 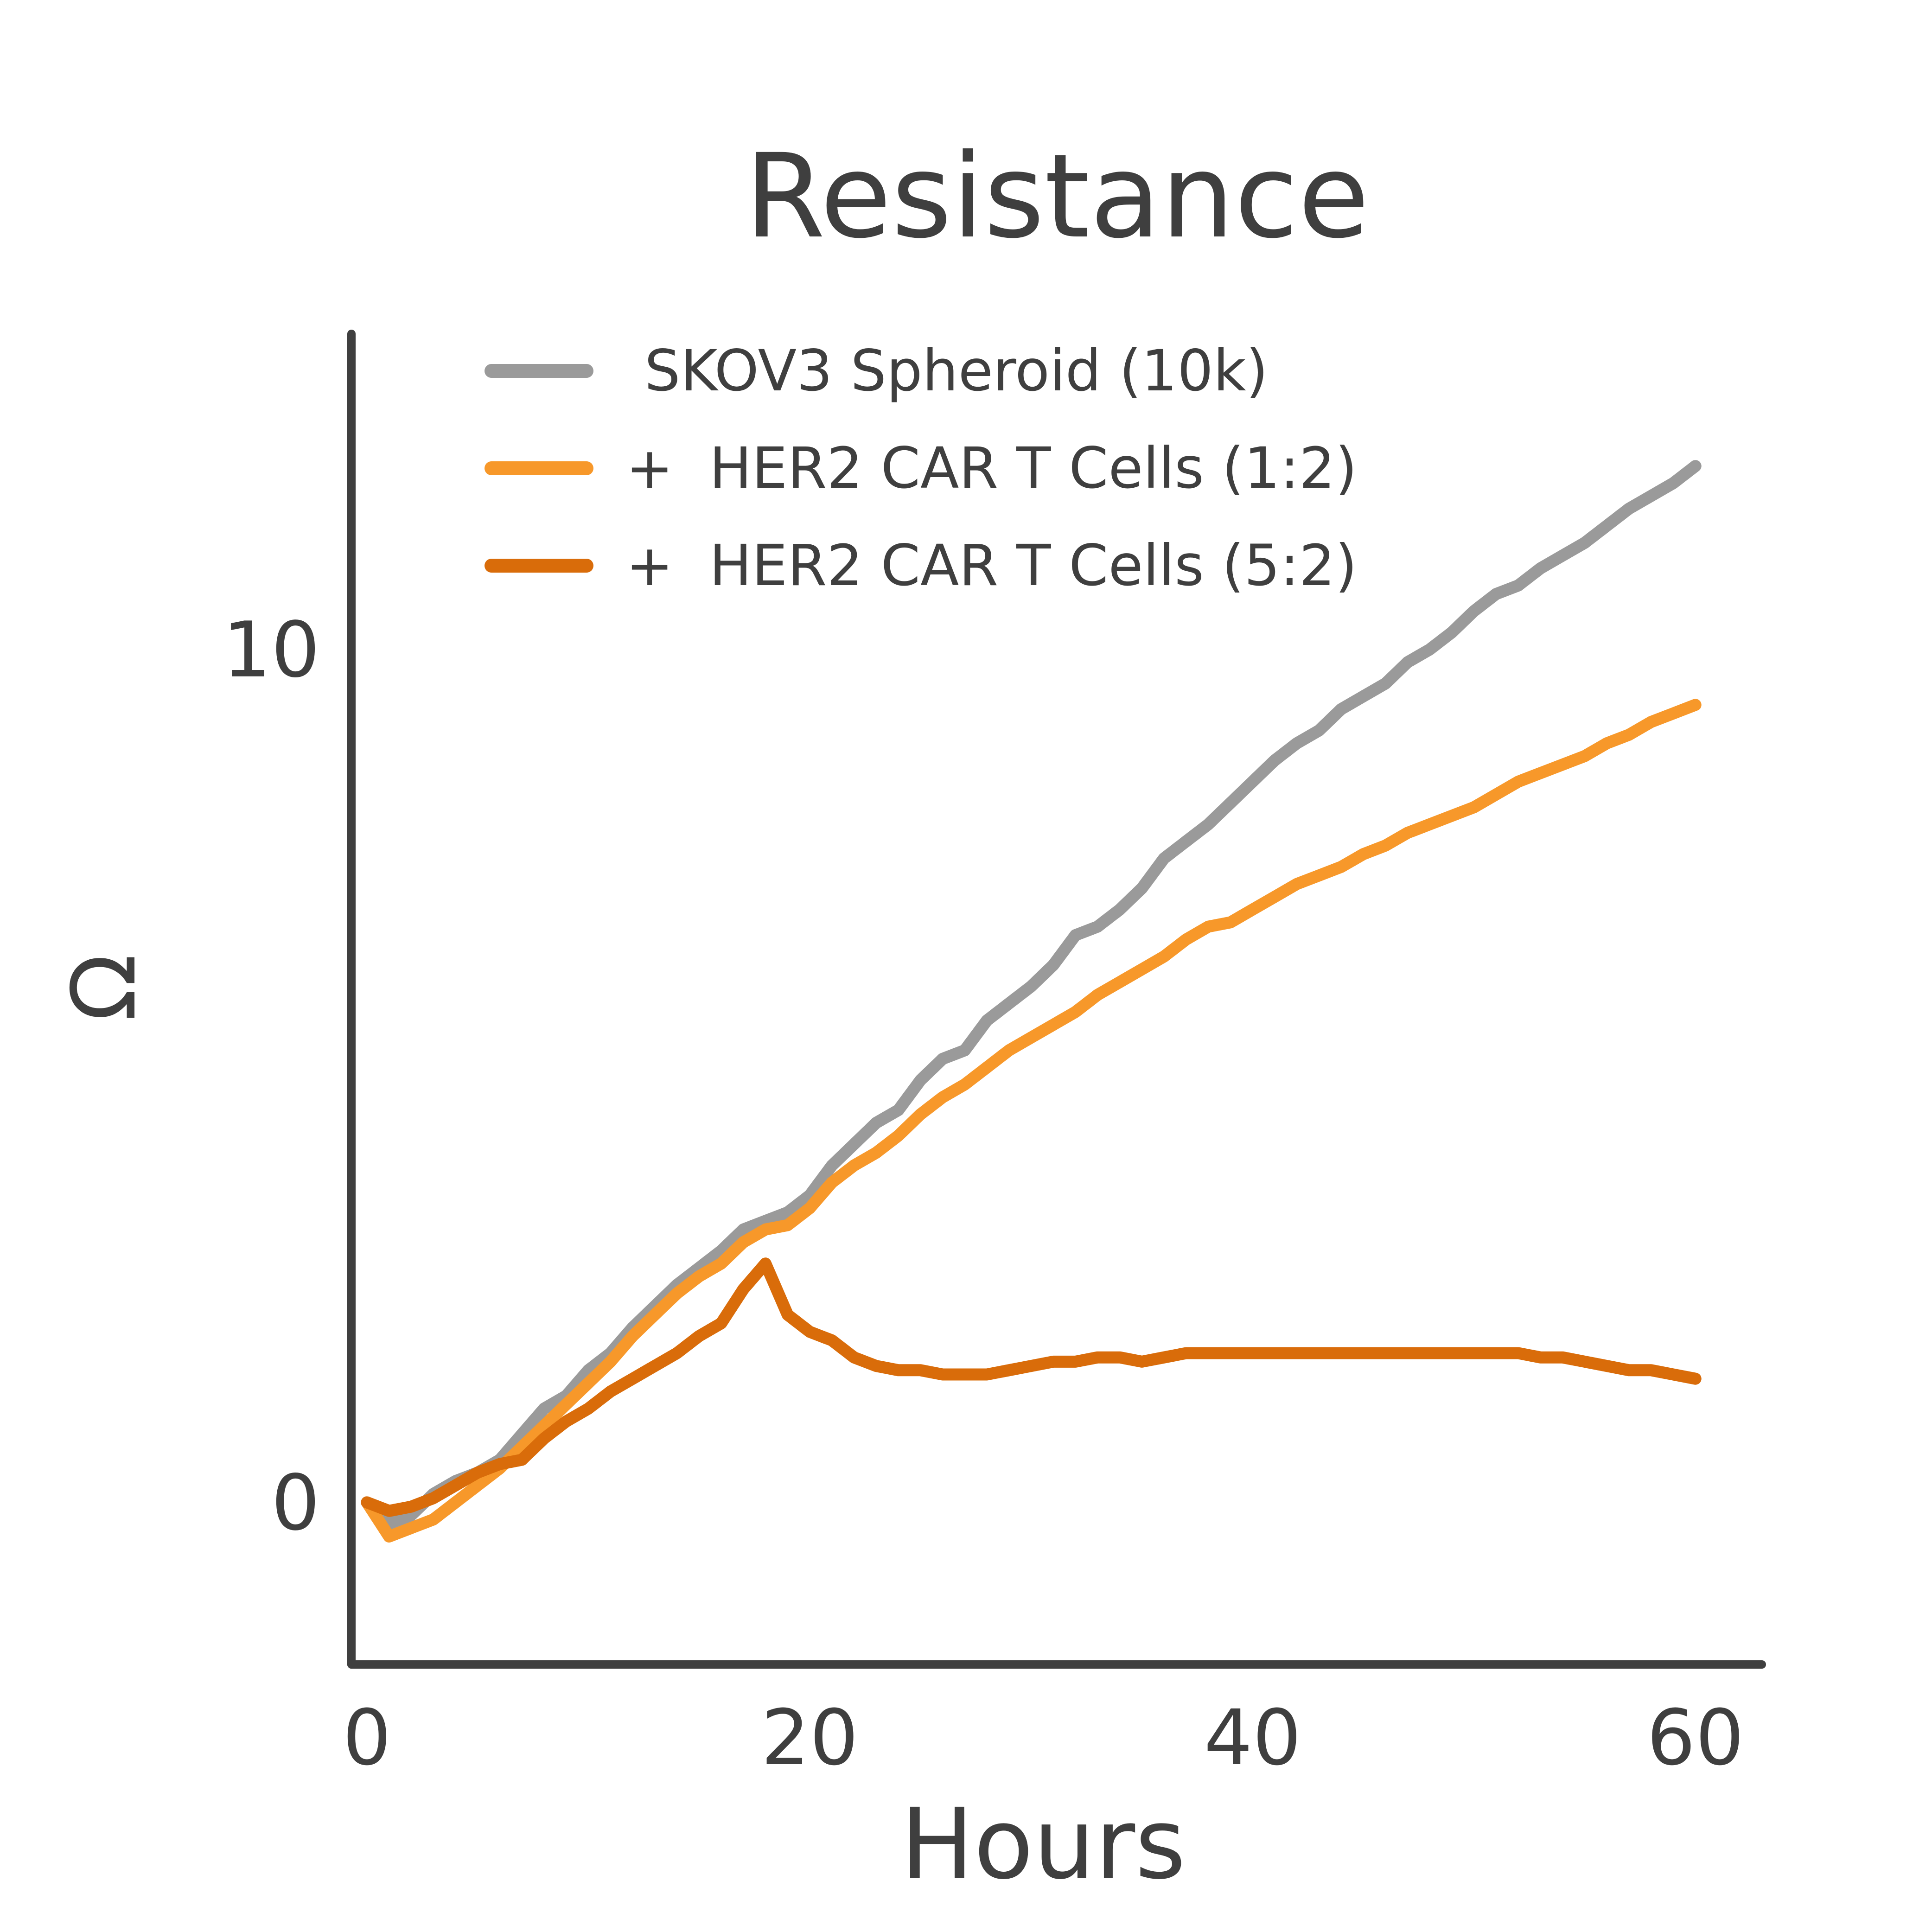 What do you see at coordinates (271, 650) in the screenshot?
I see `y-tick-label: 10` at bounding box center [271, 650].